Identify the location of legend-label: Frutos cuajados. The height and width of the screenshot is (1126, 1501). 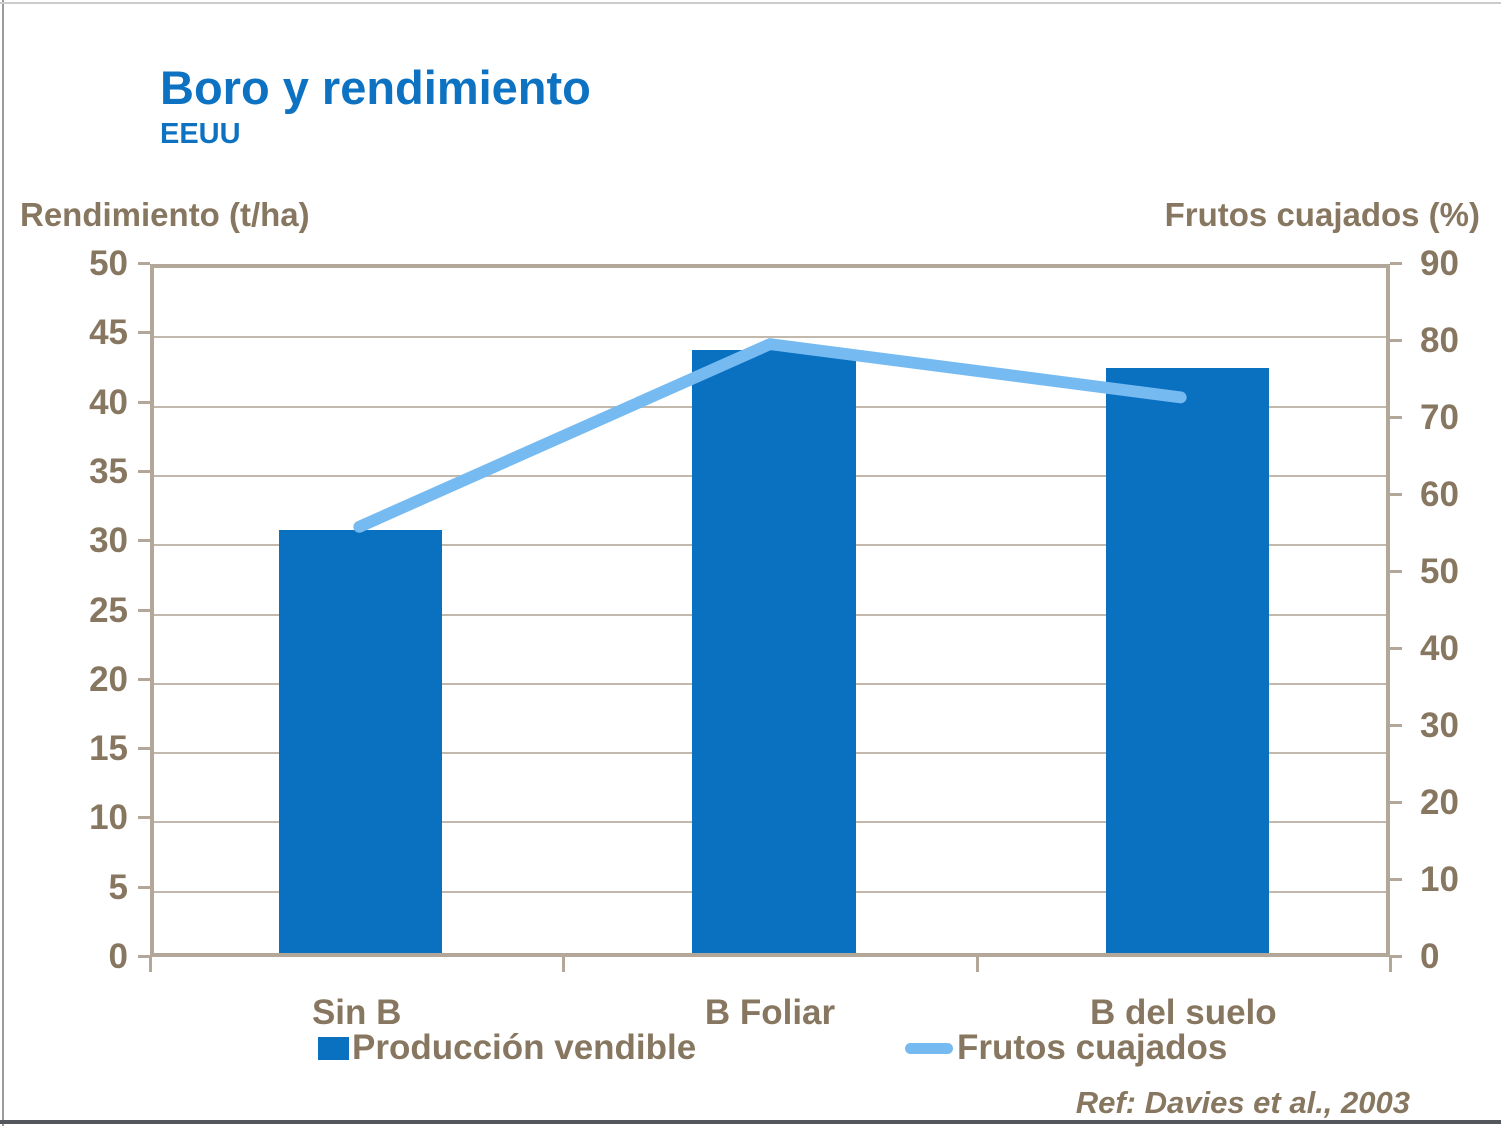
(1092, 1047).